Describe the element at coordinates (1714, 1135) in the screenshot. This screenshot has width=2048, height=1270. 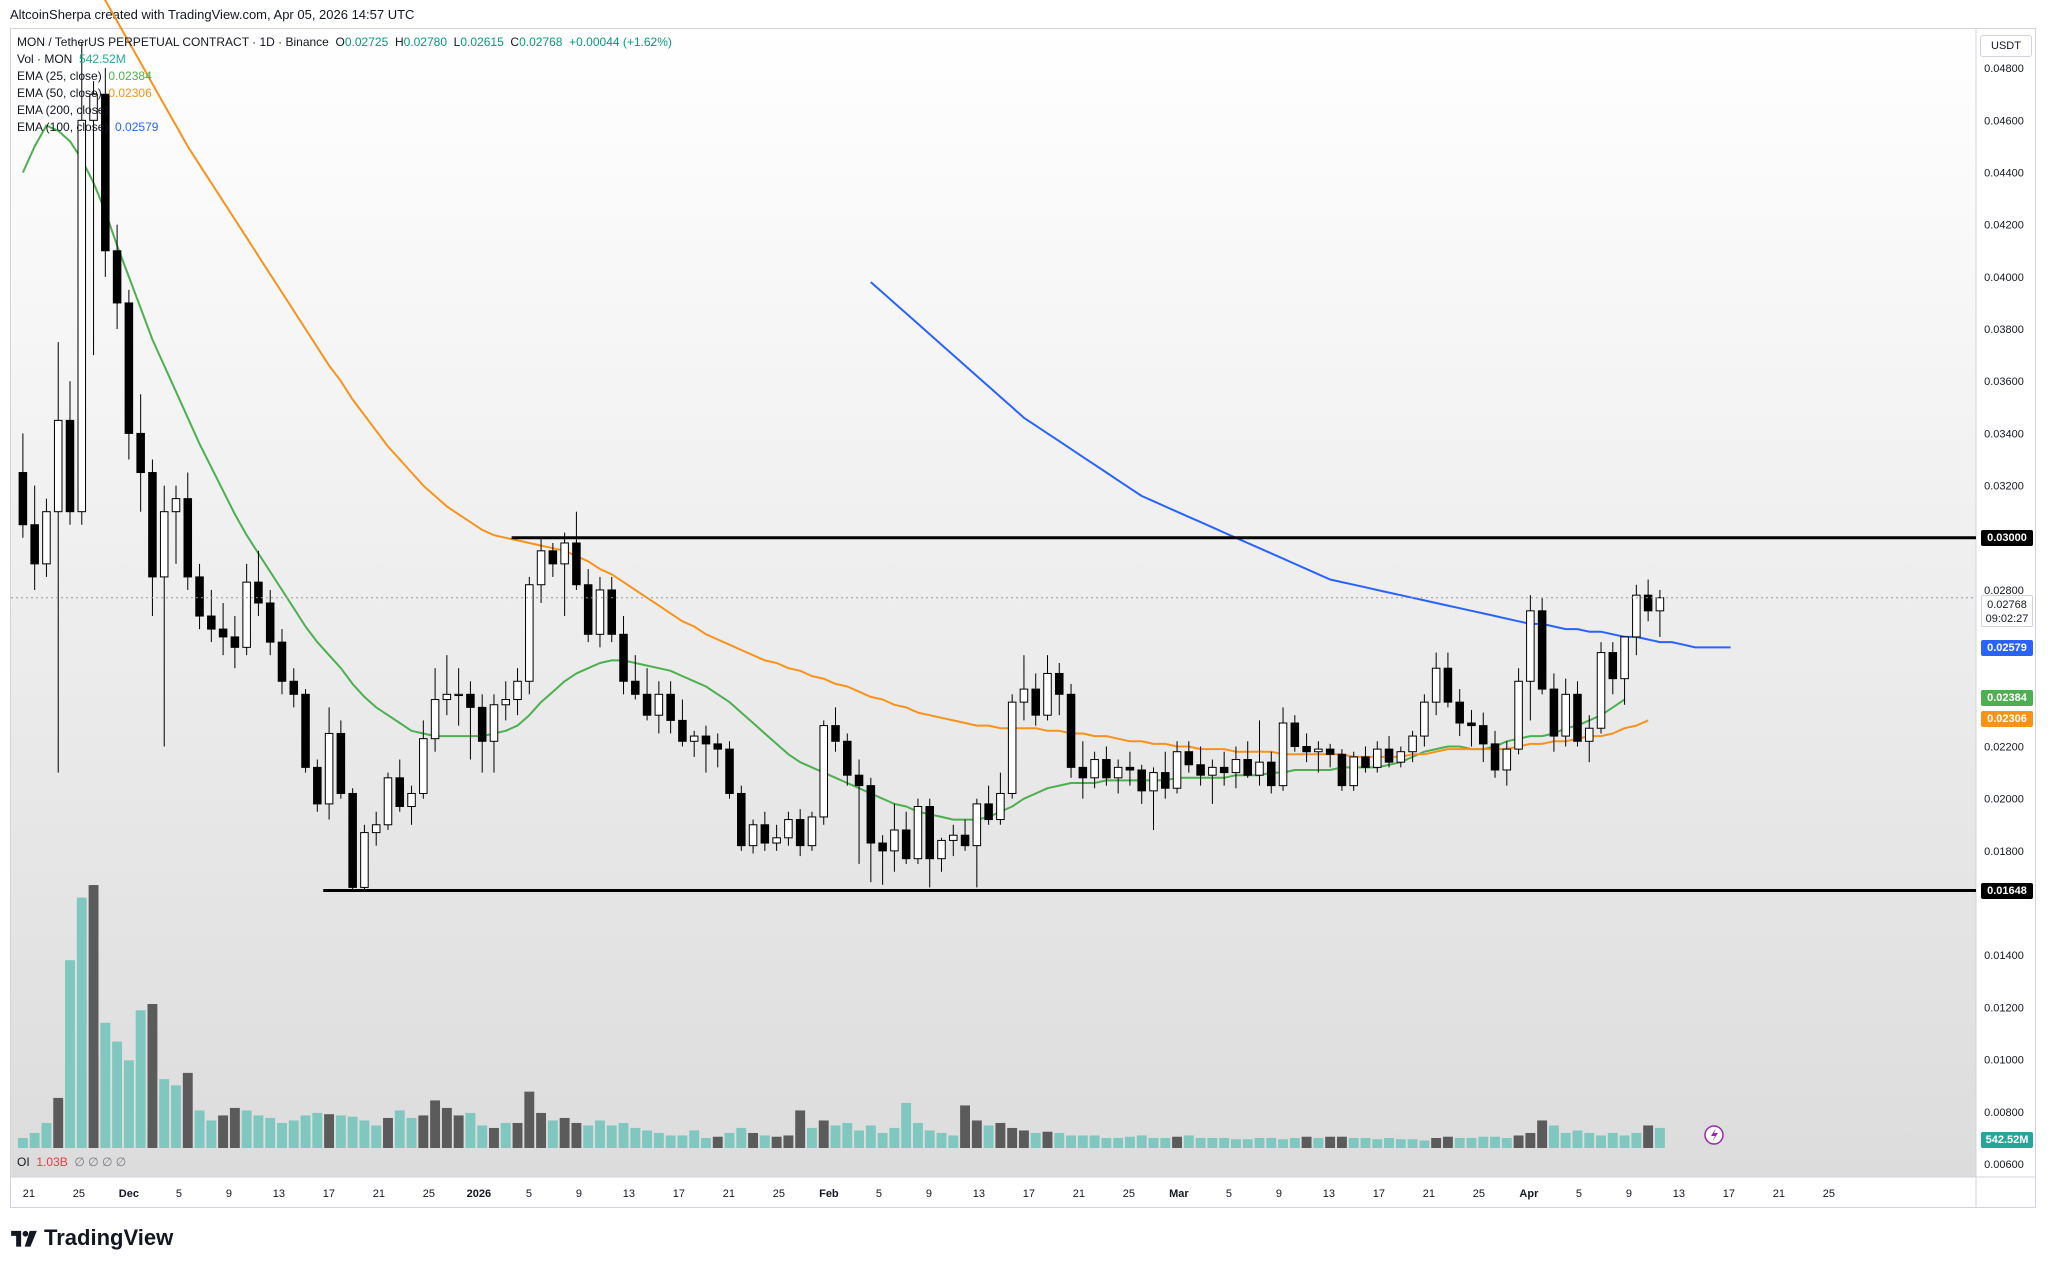
I see `replay-icon` at that location.